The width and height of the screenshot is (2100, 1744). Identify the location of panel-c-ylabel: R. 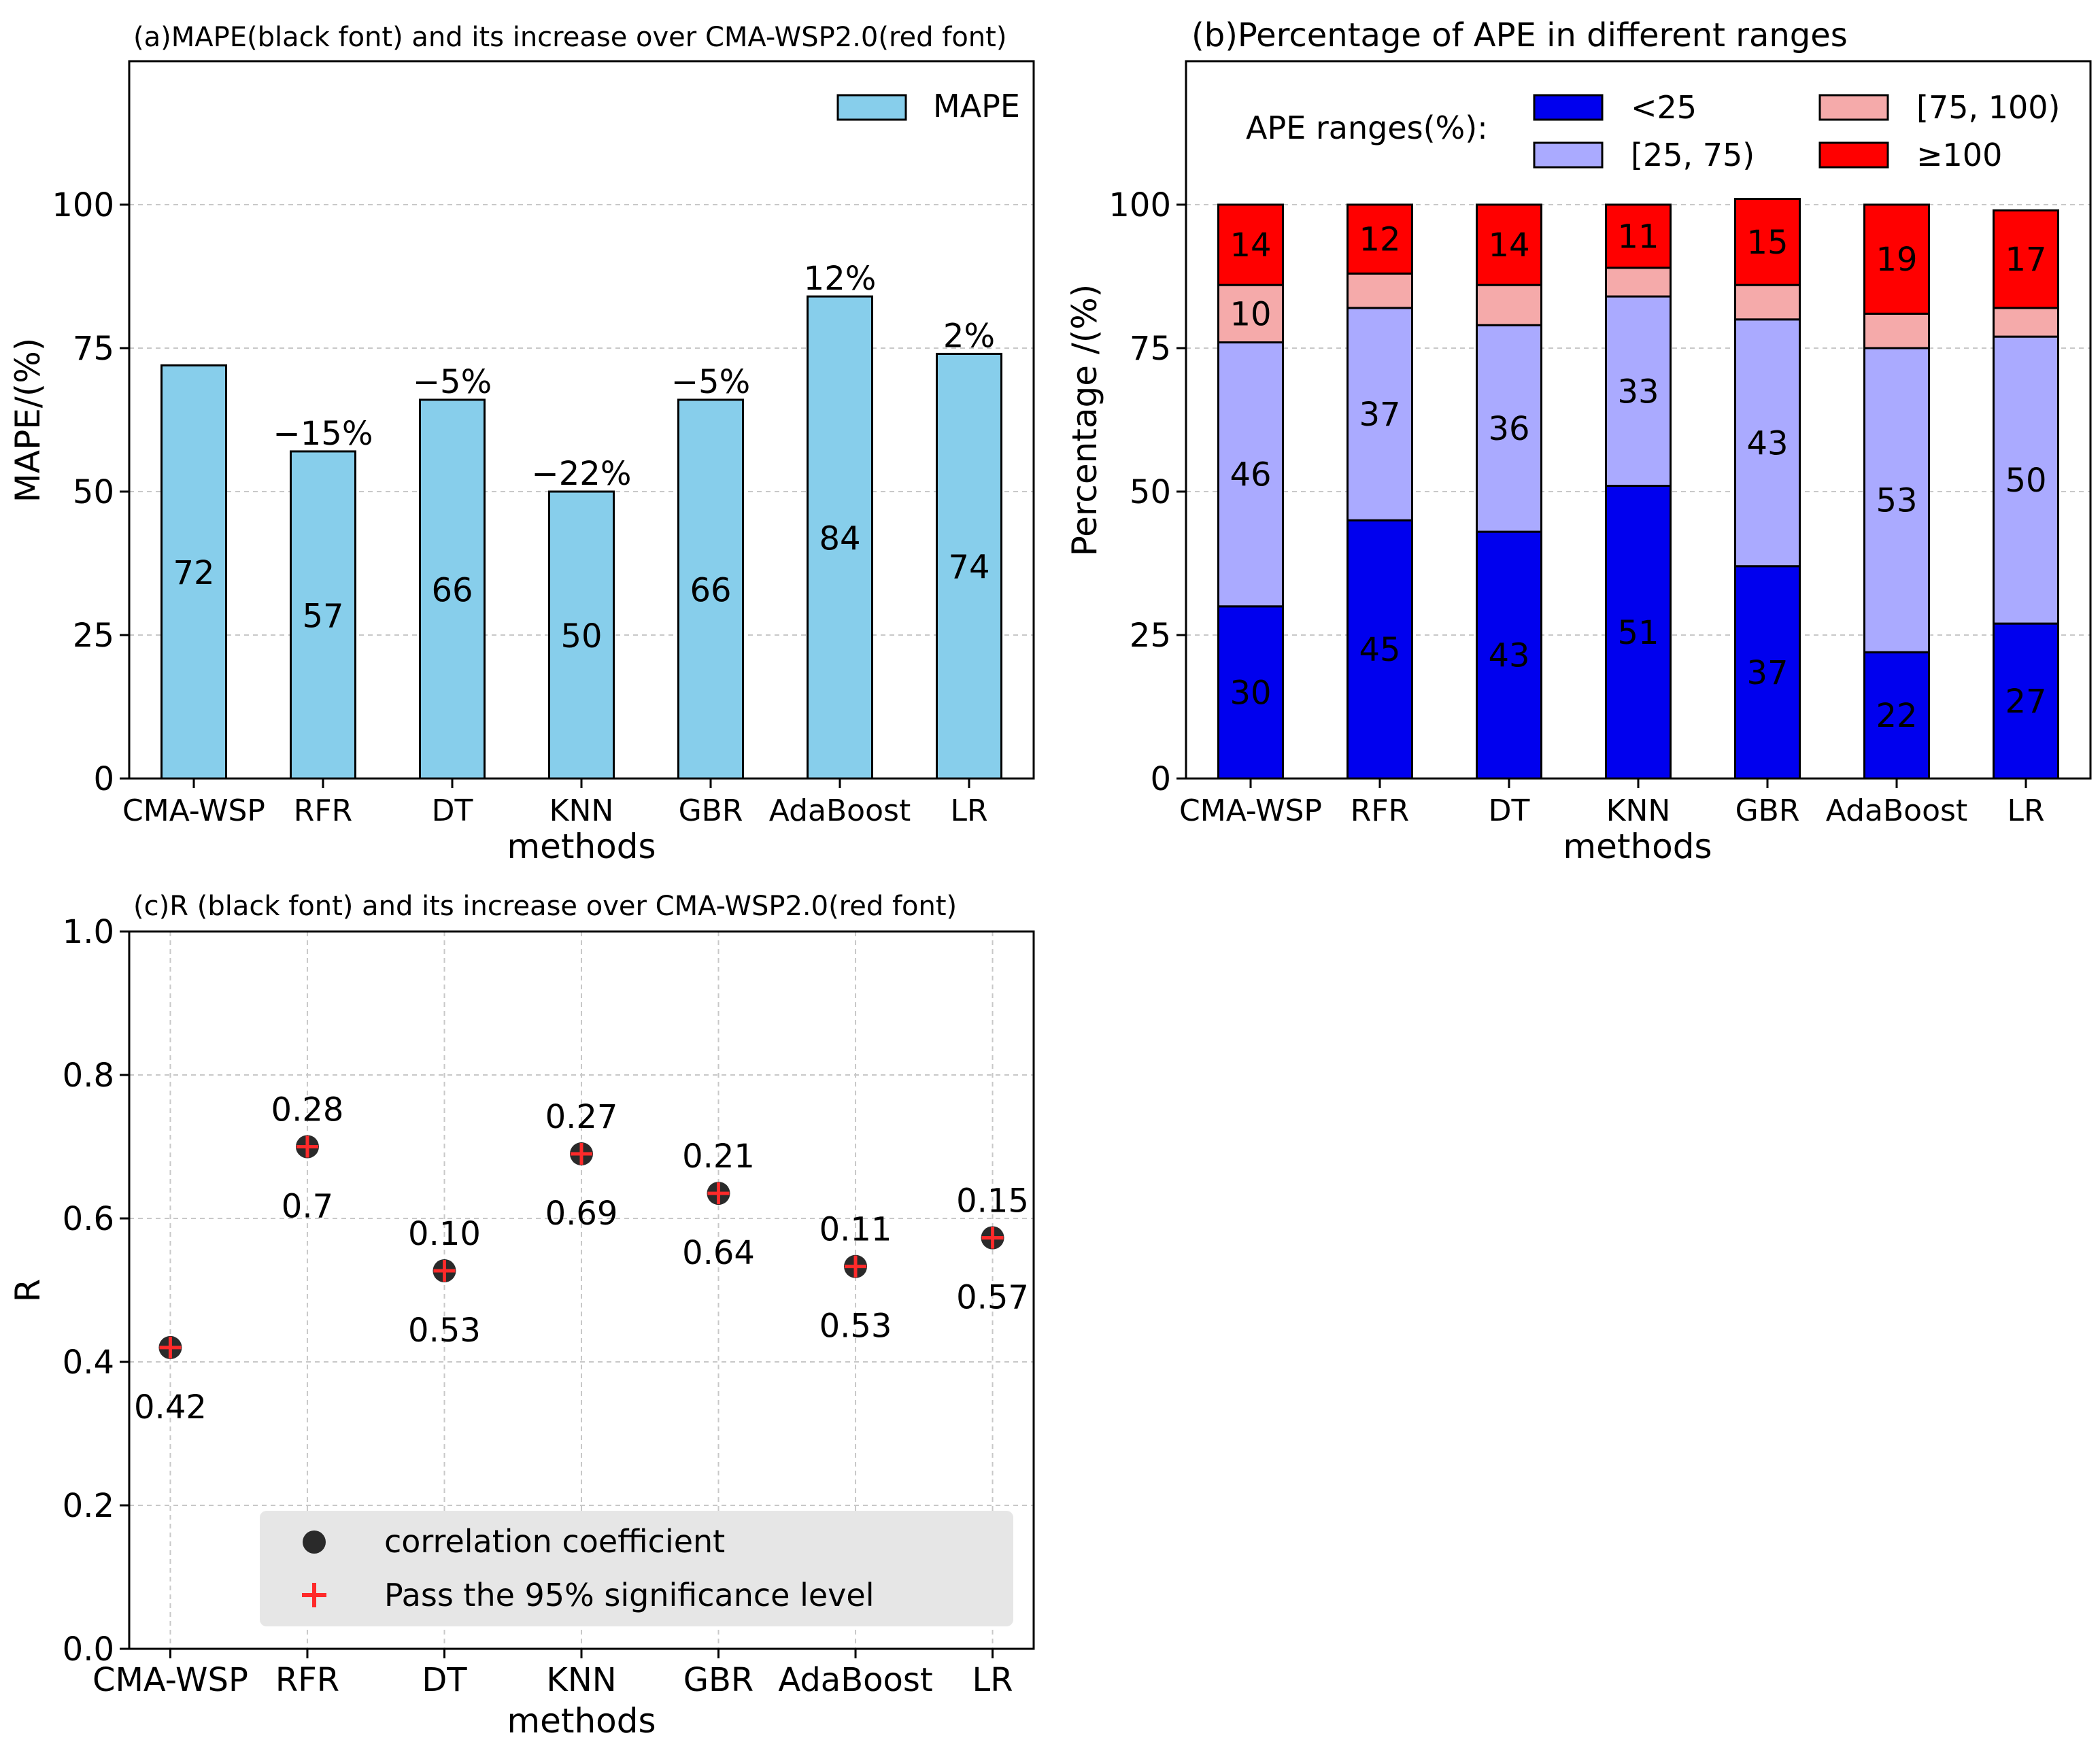
(28, 1291).